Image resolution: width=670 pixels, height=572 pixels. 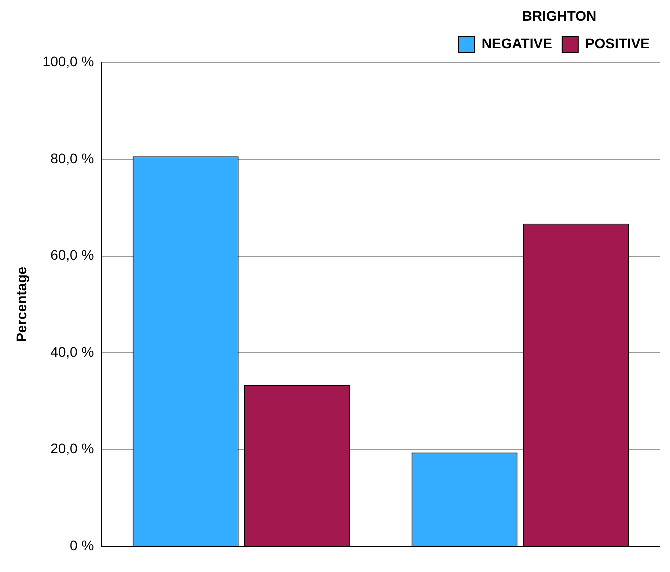 What do you see at coordinates (68, 62) in the screenshot?
I see `y-tick-label: 100,0 %` at bounding box center [68, 62].